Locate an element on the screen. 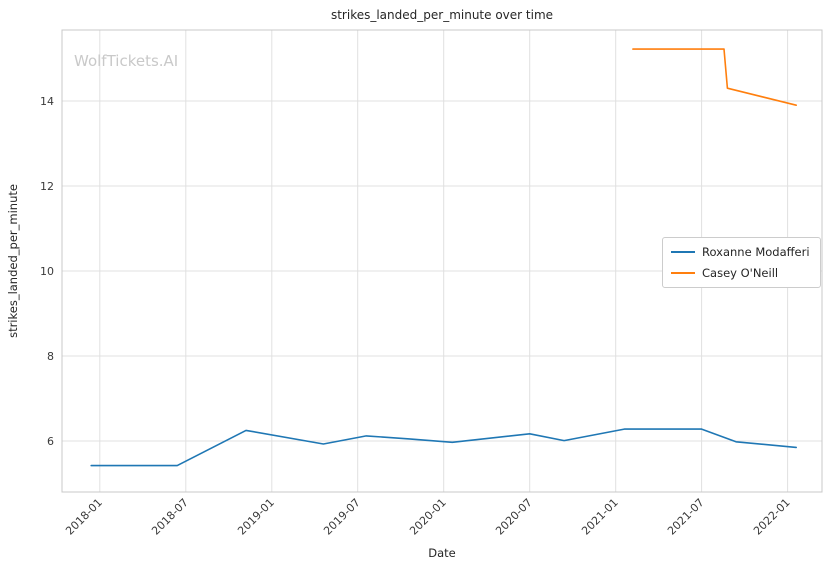 Image resolution: width=840 pixels, height=575 pixels. legend-item: Casey O'Neill is located at coordinates (740, 273).